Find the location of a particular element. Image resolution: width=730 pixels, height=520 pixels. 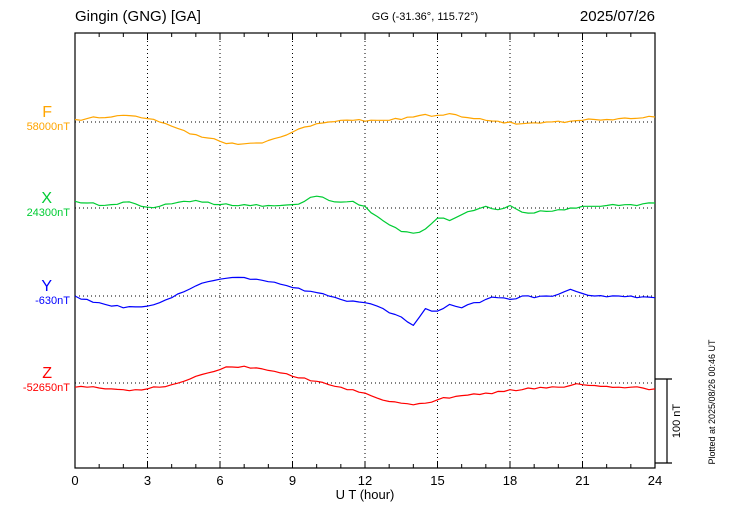

scale-bar-label: 100 nT is located at coordinates (677, 421).